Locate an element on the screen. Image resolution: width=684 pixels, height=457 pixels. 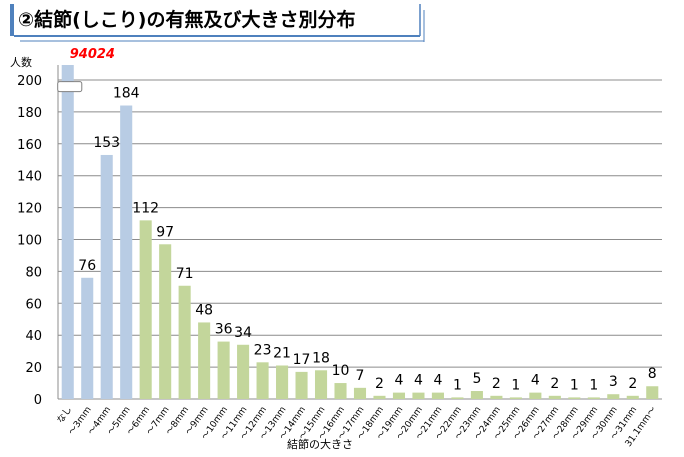
data-label: 8 is located at coordinates (652, 374).